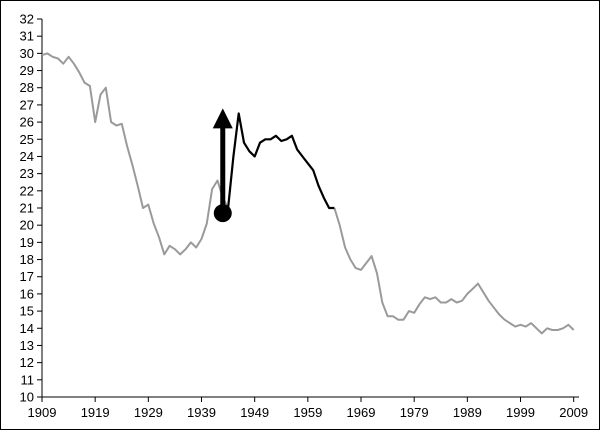 This screenshot has width=600, height=431. I want to click on x-tick-label: 1929, so click(148, 412).